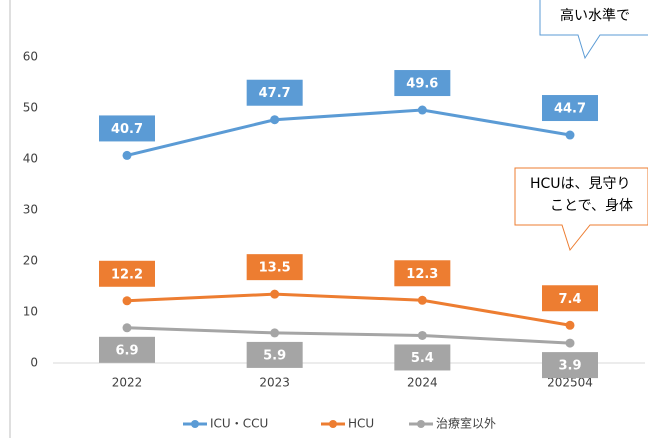 The image size is (648, 438). What do you see at coordinates (30, 312) in the screenshot?
I see `y-tick-label: 10` at bounding box center [30, 312].